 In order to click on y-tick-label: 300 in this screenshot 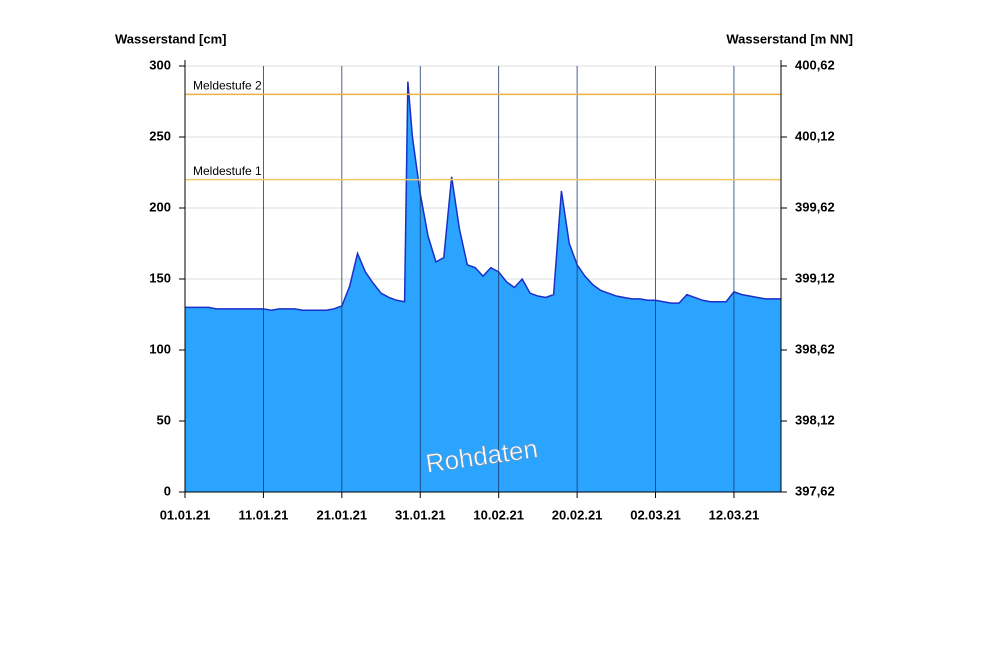, I will do `click(160, 64)`.